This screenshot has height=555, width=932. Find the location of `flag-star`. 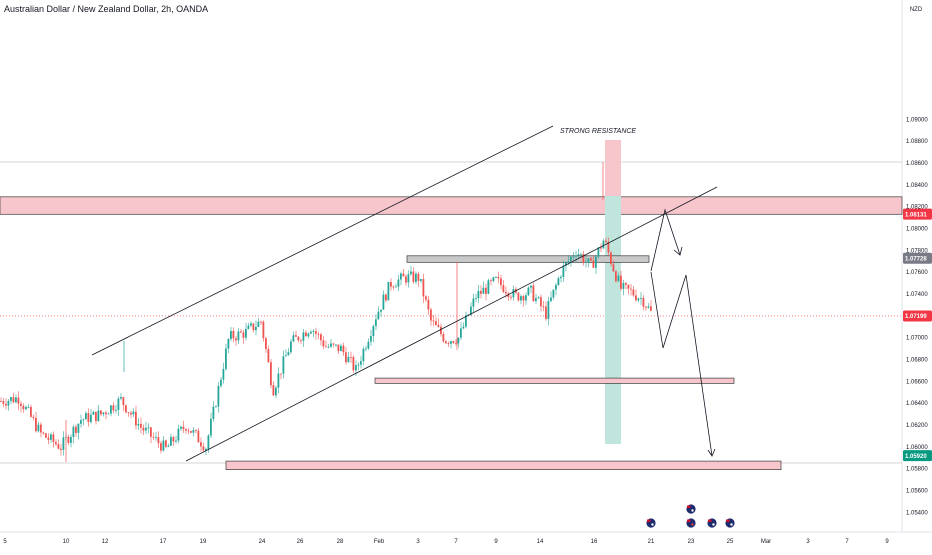

flag-star is located at coordinates (692, 524).